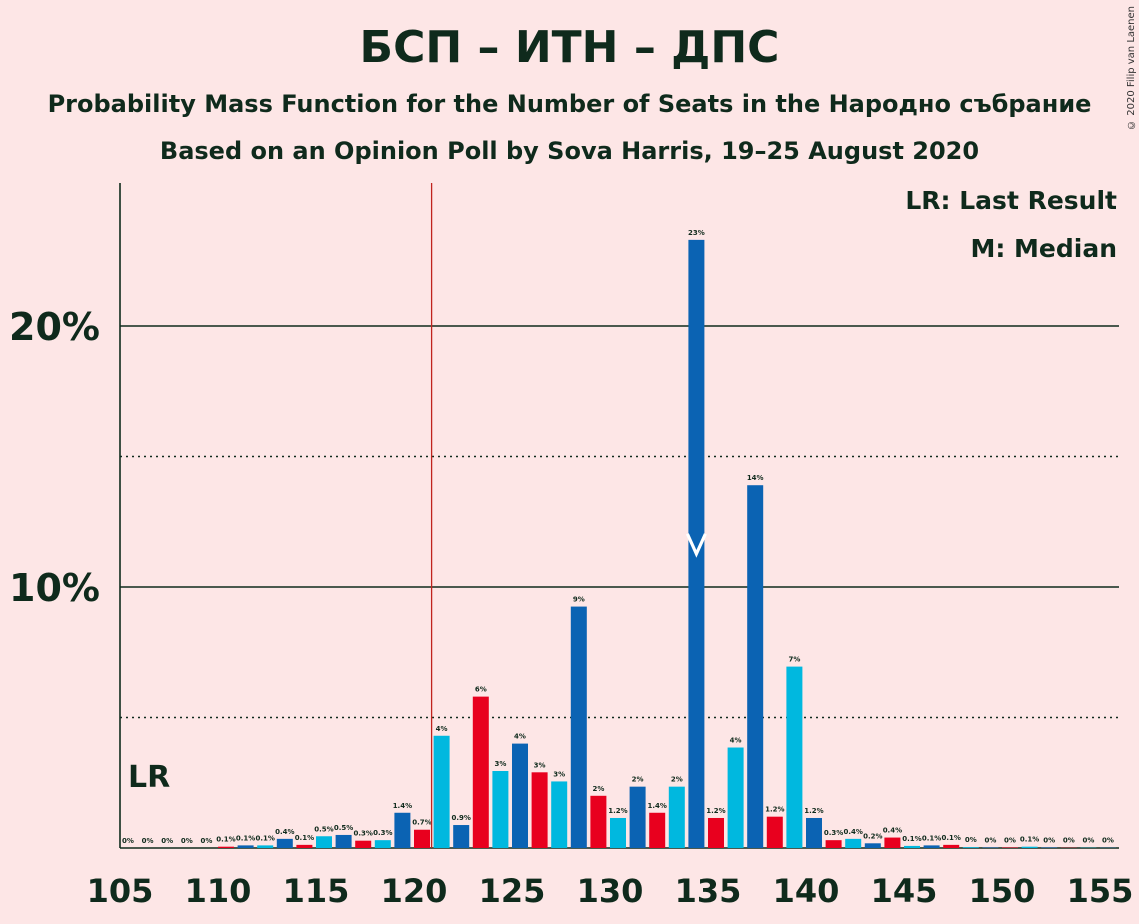 The width and height of the screenshot is (1139, 924). Describe the element at coordinates (442, 729) in the screenshot. I see `bar-label-121: 4%` at that location.